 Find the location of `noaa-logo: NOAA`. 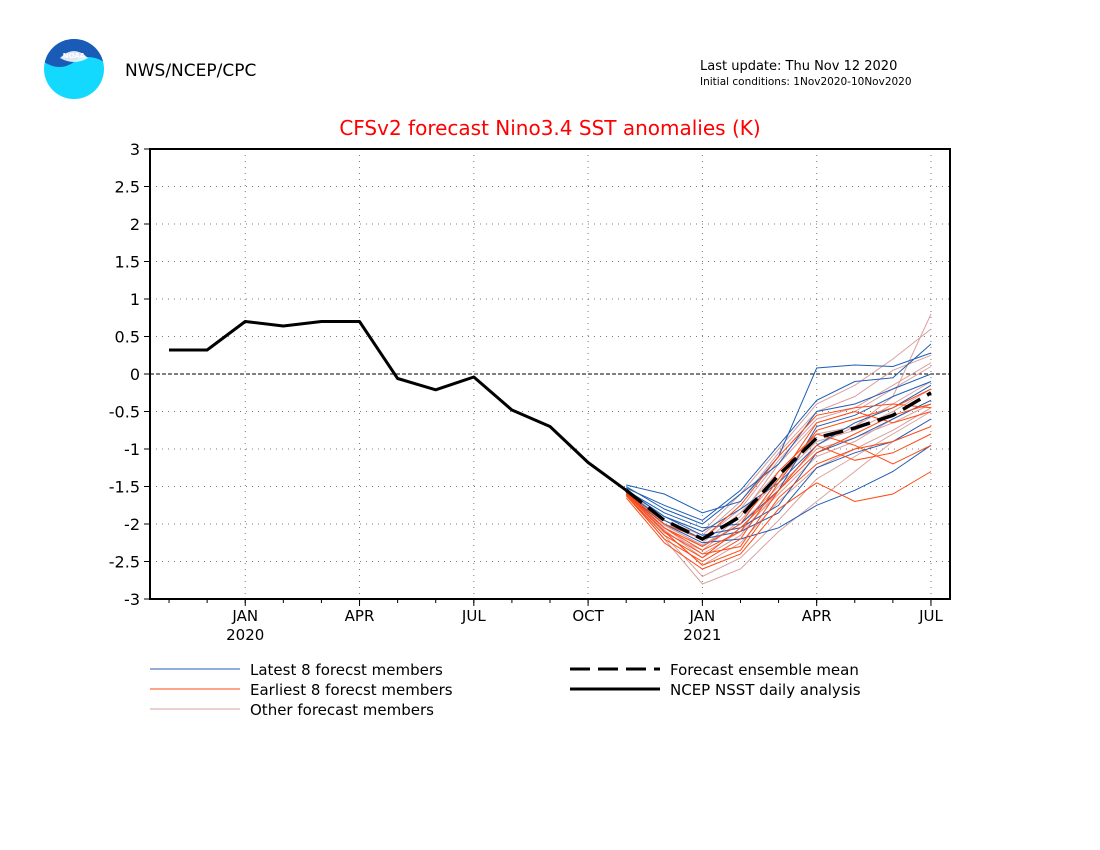

noaa-logo: NOAA is located at coordinates (74, 69).